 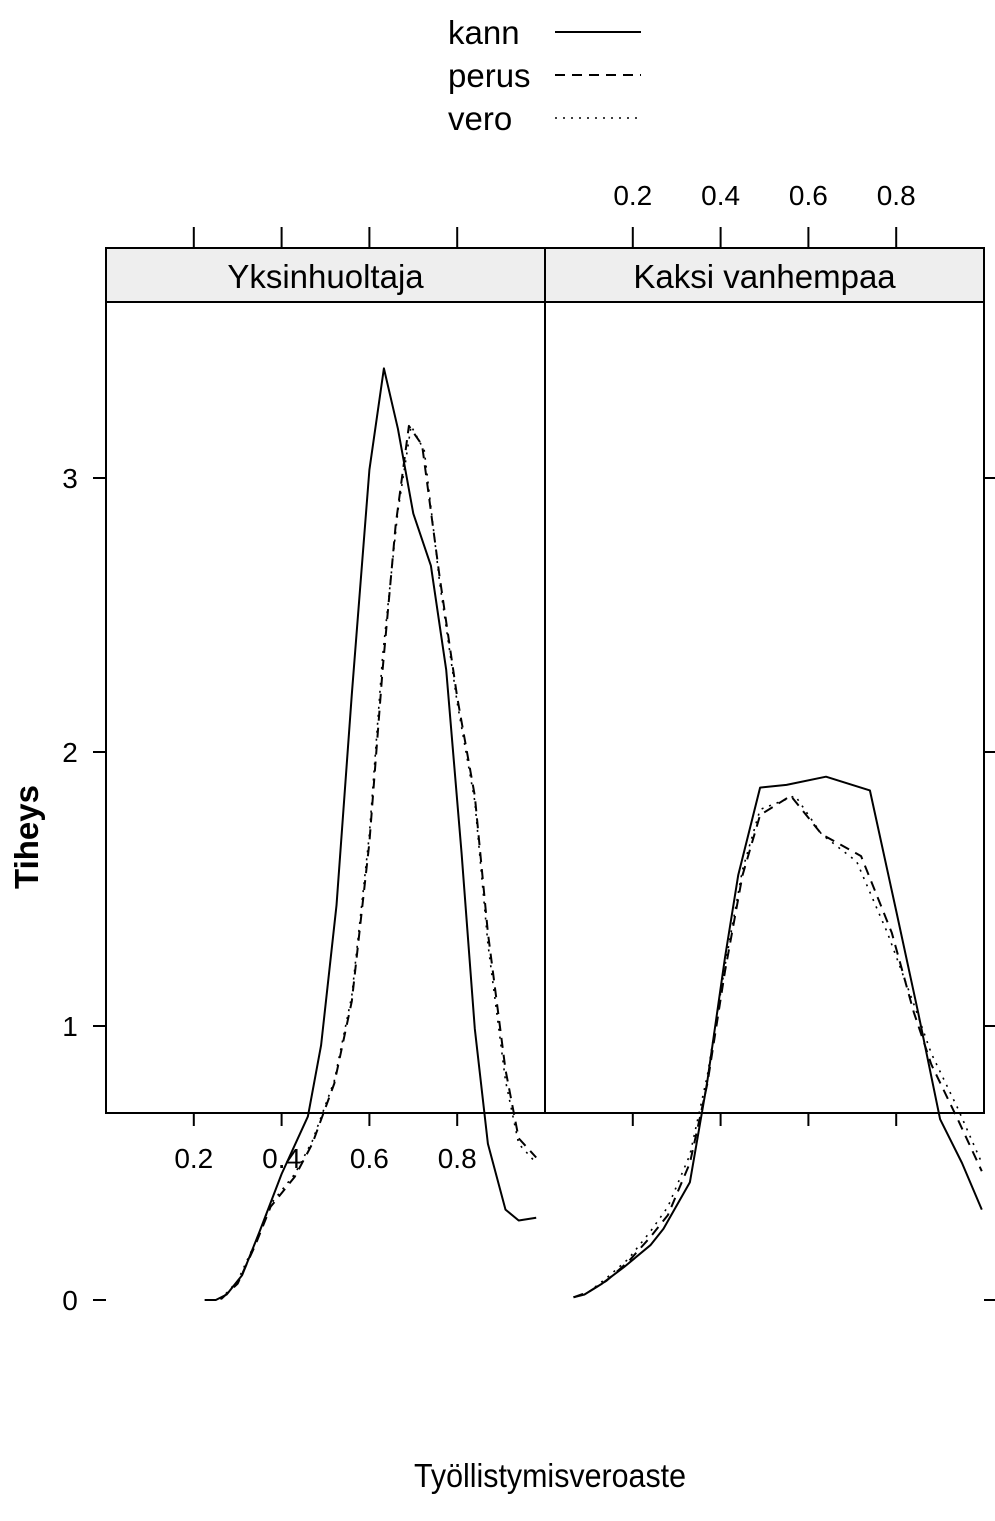 I want to click on y-tick-label: 2, so click(x=70, y=752).